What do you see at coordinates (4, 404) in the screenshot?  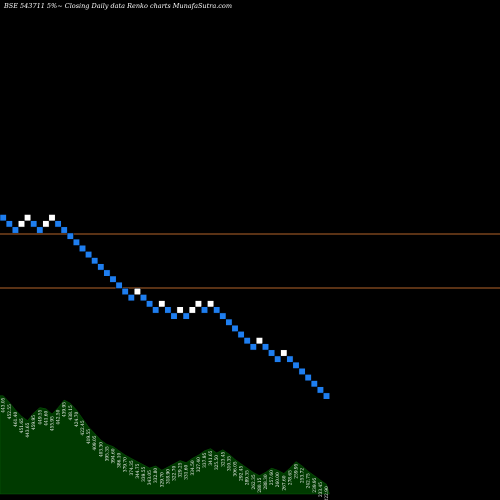 I see `volume-label: 443.05` at bounding box center [4, 404].